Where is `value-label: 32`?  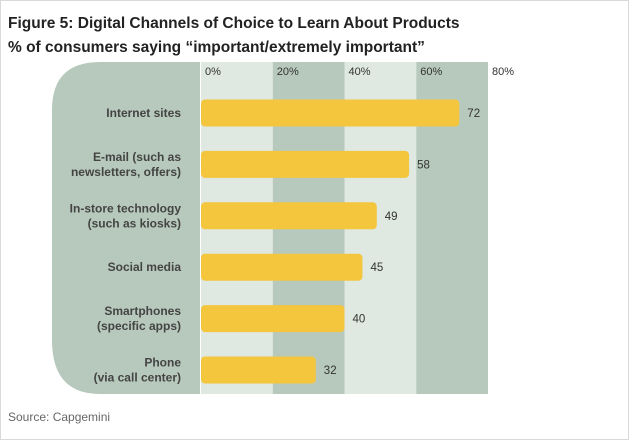
value-label: 32 is located at coordinates (330, 371).